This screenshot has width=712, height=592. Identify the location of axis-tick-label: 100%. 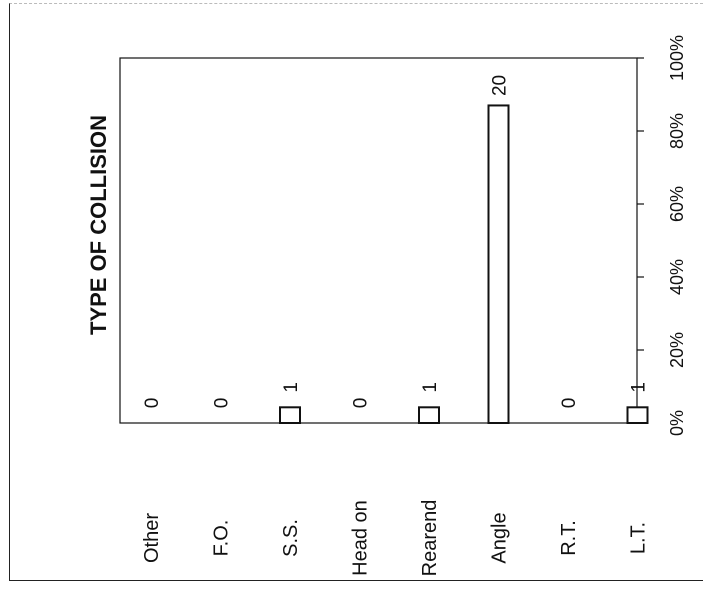
(677, 58).